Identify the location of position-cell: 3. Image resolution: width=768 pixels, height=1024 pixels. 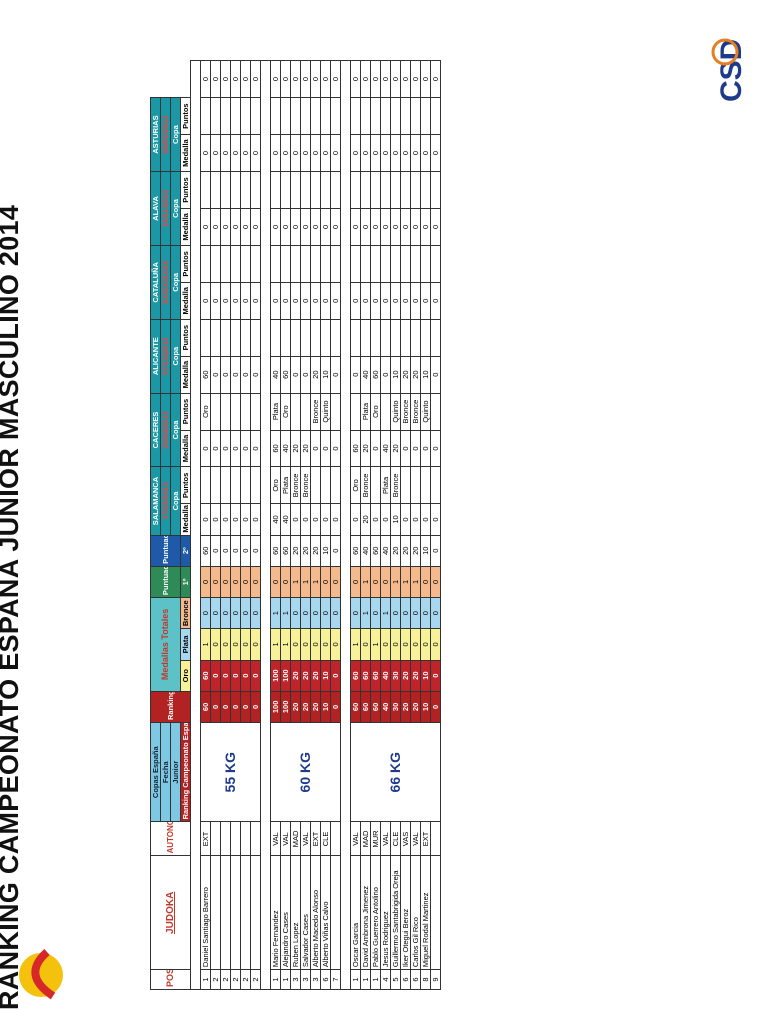
(305, 979).